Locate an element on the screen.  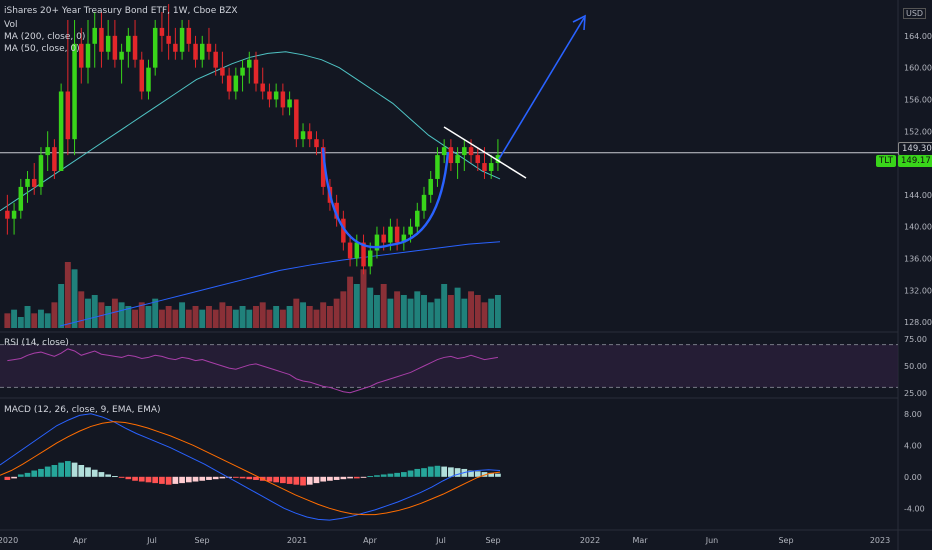
price-tick-label: 144.00 is located at coordinates (918, 195).